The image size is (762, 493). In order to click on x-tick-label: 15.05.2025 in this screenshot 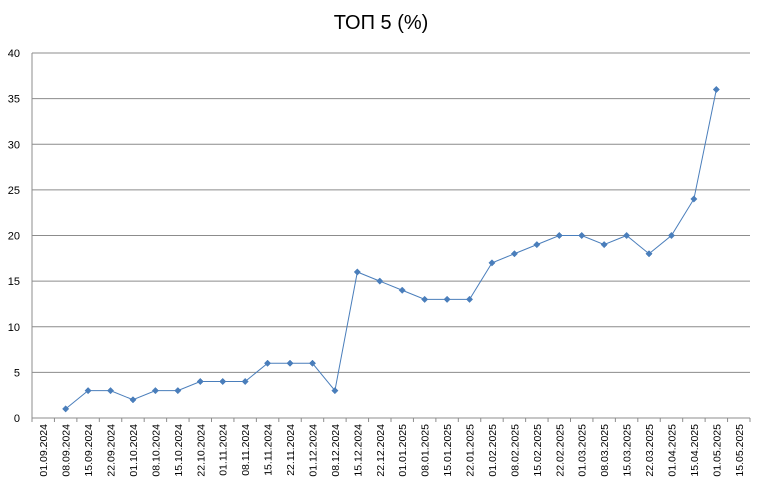, I will do `click(740, 450)`.